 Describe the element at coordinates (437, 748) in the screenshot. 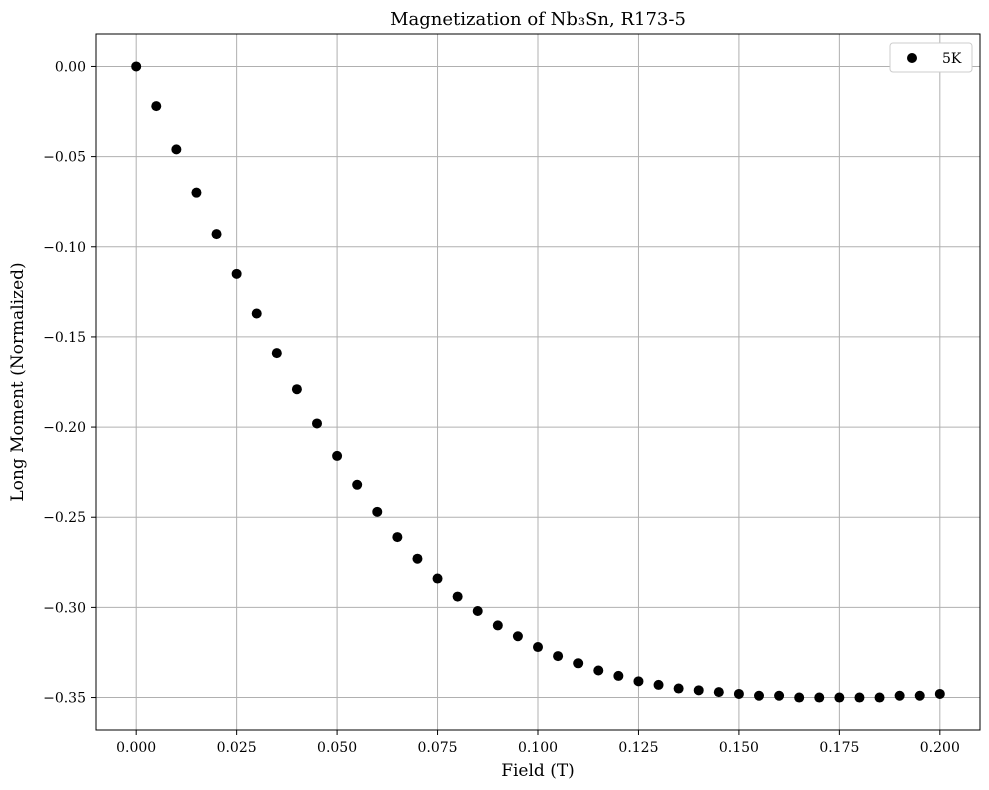

I see `x-tick-label: 0.075` at that location.